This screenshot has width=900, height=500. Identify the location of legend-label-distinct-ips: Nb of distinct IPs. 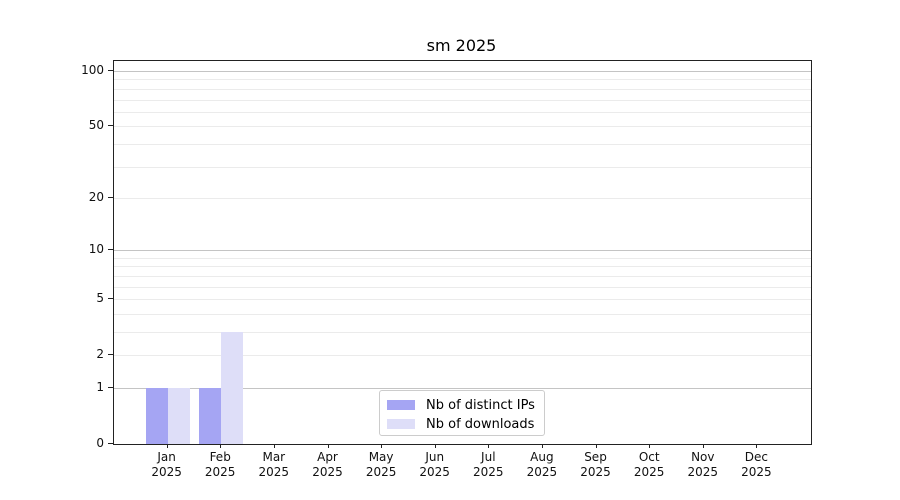
(480, 405).